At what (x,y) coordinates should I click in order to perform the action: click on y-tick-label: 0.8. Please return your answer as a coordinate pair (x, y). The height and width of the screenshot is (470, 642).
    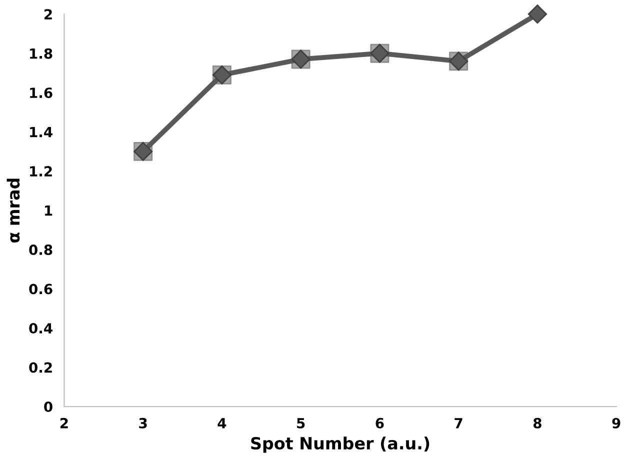
    Looking at the image, I should click on (40, 250).